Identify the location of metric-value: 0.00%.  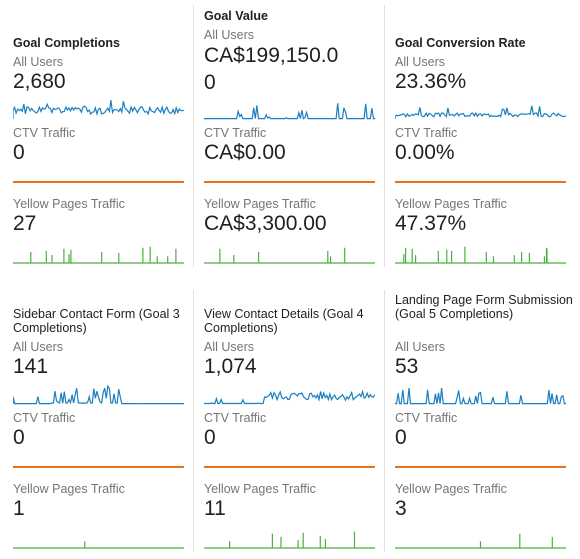
(425, 152).